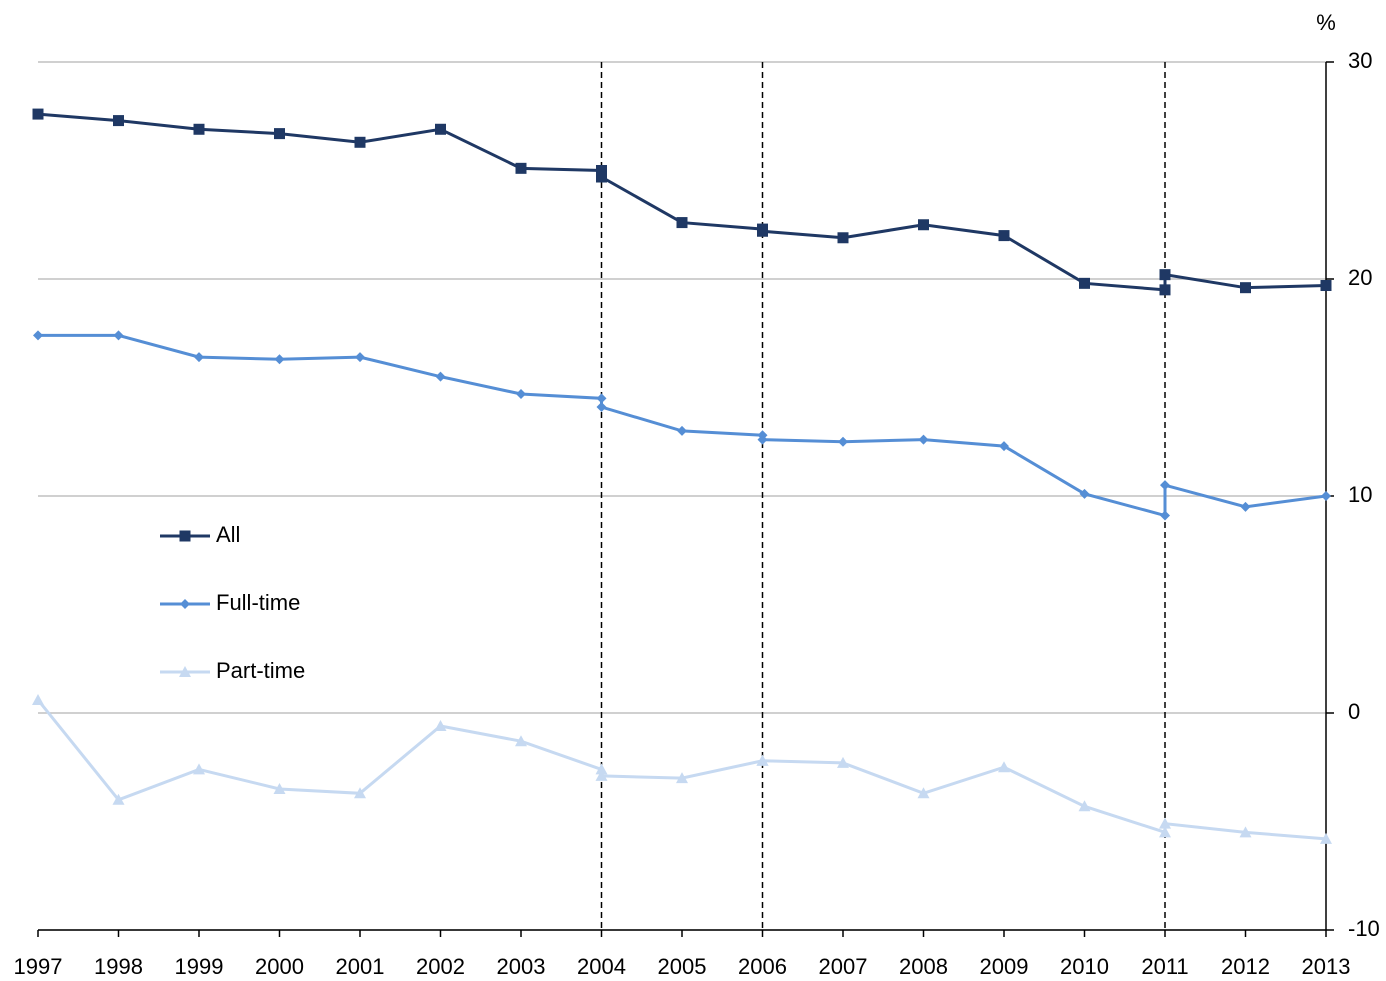  I want to click on x-tick-label: 2000, so click(279, 966).